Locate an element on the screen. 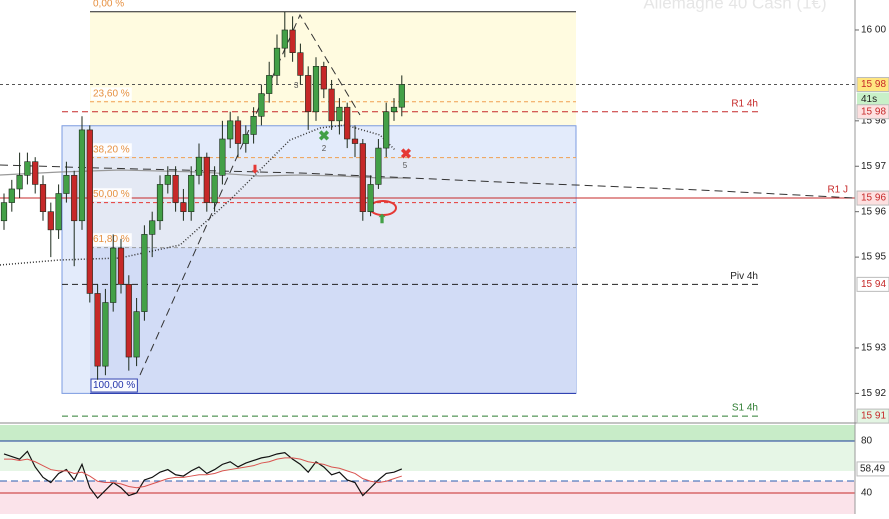  fib-label: 0,00 % is located at coordinates (108, 4).